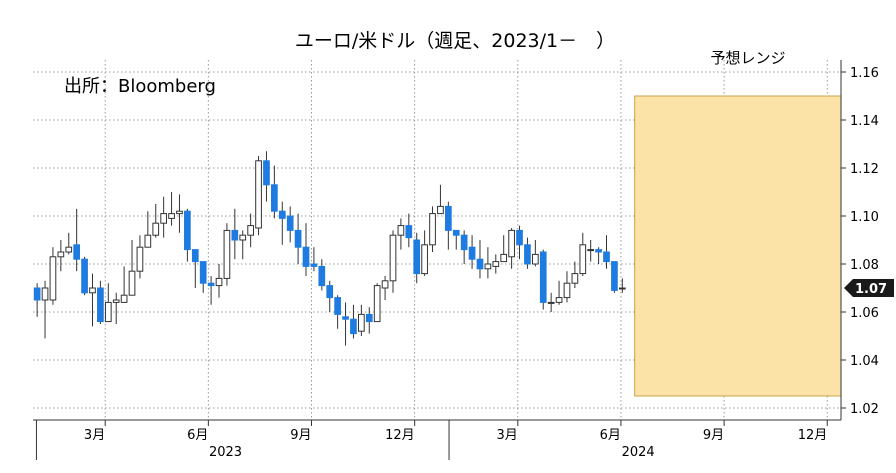 This screenshot has width=896, height=473. What do you see at coordinates (140, 86) in the screenshot?
I see `source-label: 出所：Bloomberg` at bounding box center [140, 86].